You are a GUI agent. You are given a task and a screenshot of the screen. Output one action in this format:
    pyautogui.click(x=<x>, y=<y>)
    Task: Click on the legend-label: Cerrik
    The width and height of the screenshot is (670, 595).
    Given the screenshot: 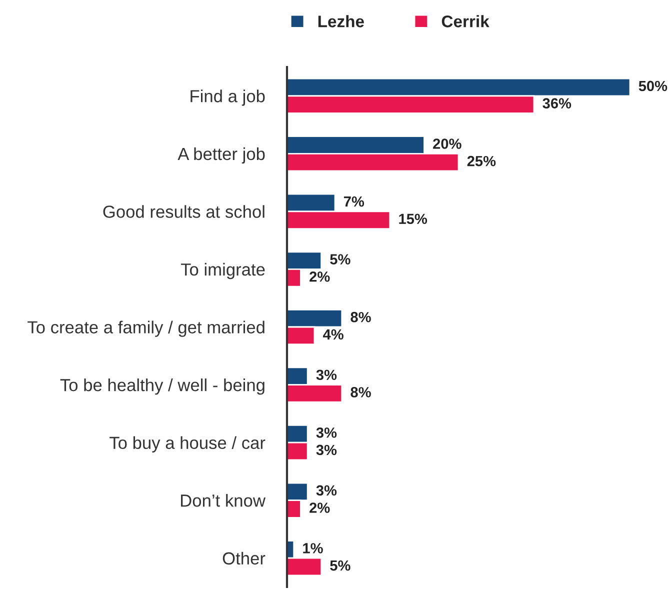 What is the action you would take?
    pyautogui.click(x=466, y=21)
    